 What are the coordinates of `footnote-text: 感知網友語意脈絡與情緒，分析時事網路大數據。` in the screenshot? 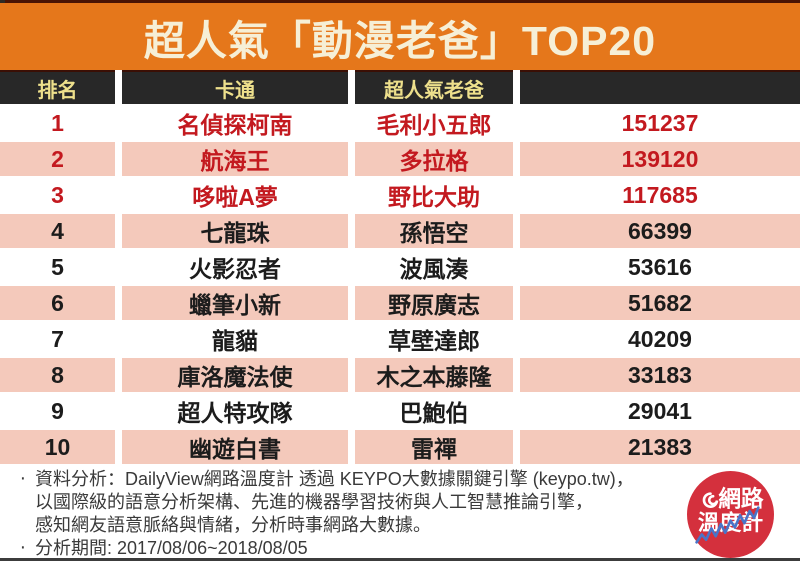 It's located at (233, 525).